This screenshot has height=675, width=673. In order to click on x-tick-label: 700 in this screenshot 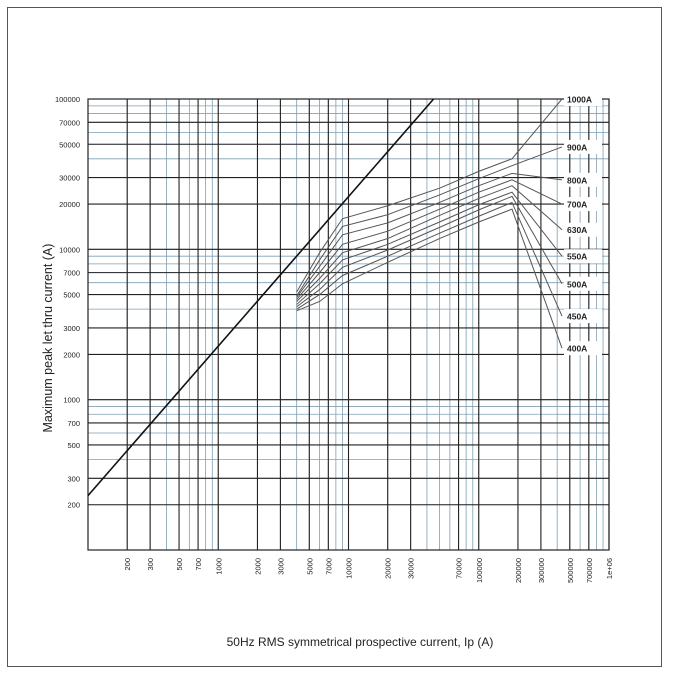, I will do `click(198, 564)`.